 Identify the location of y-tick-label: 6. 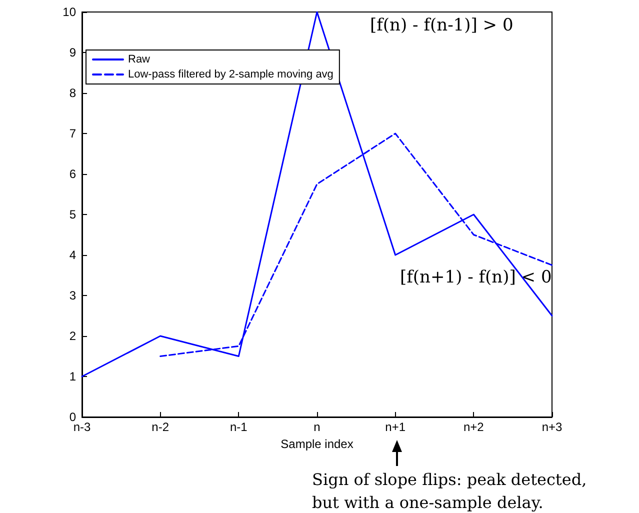
(72, 174).